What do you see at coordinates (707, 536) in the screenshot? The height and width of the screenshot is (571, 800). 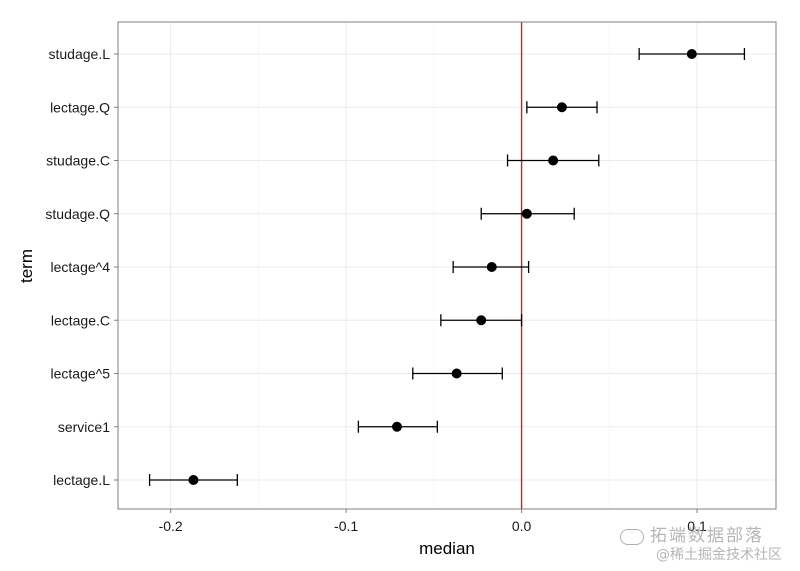 I see `watermark-brand: 拓端数据部落` at bounding box center [707, 536].